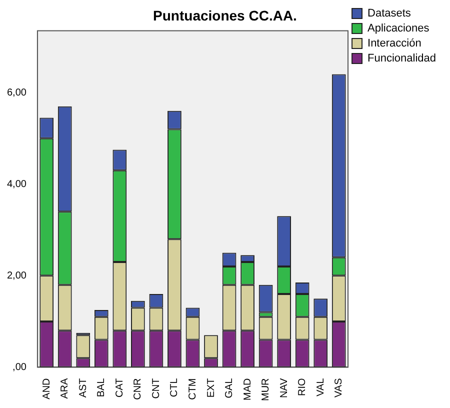  I want to click on x-tick-label: RIO, so click(302, 387).